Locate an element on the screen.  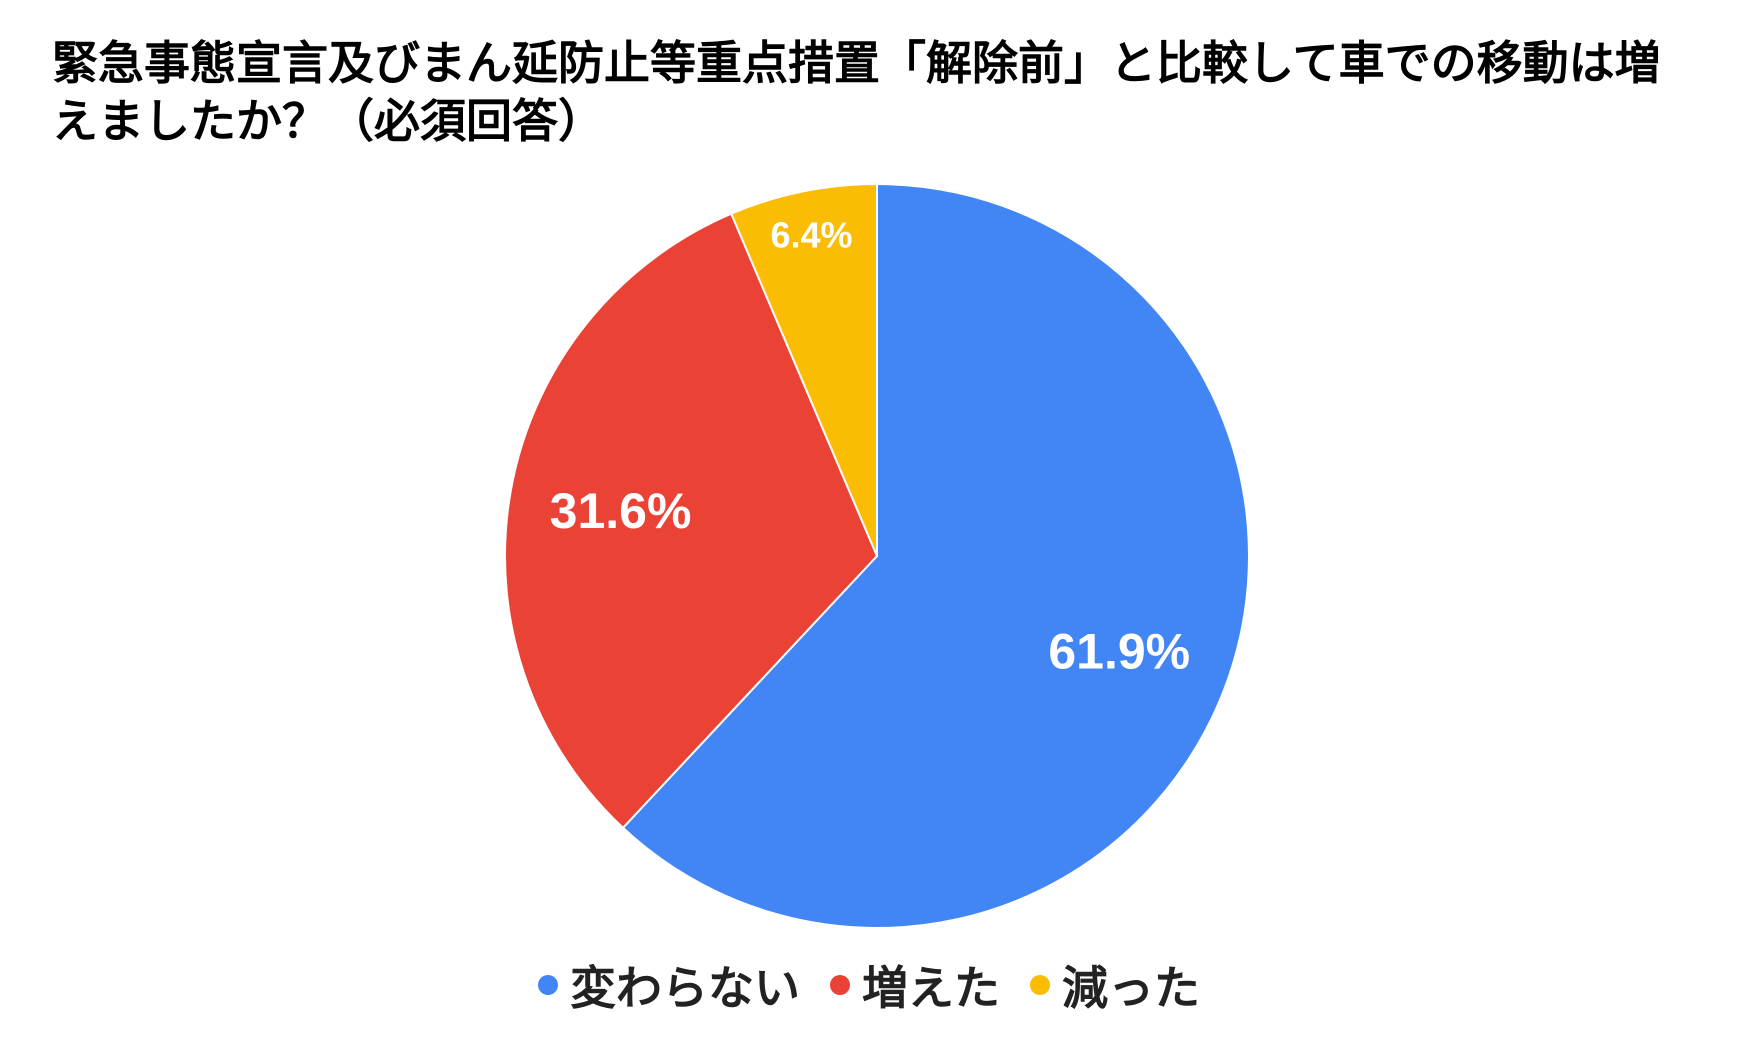
legend-item-decreased: 減った is located at coordinates (1115, 985).